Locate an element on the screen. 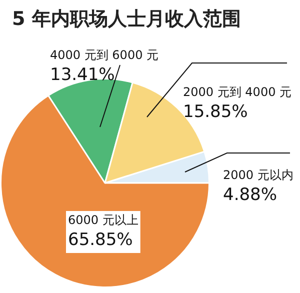 The height and width of the screenshot is (293, 300). data-label: 15.85% is located at coordinates (215, 112).